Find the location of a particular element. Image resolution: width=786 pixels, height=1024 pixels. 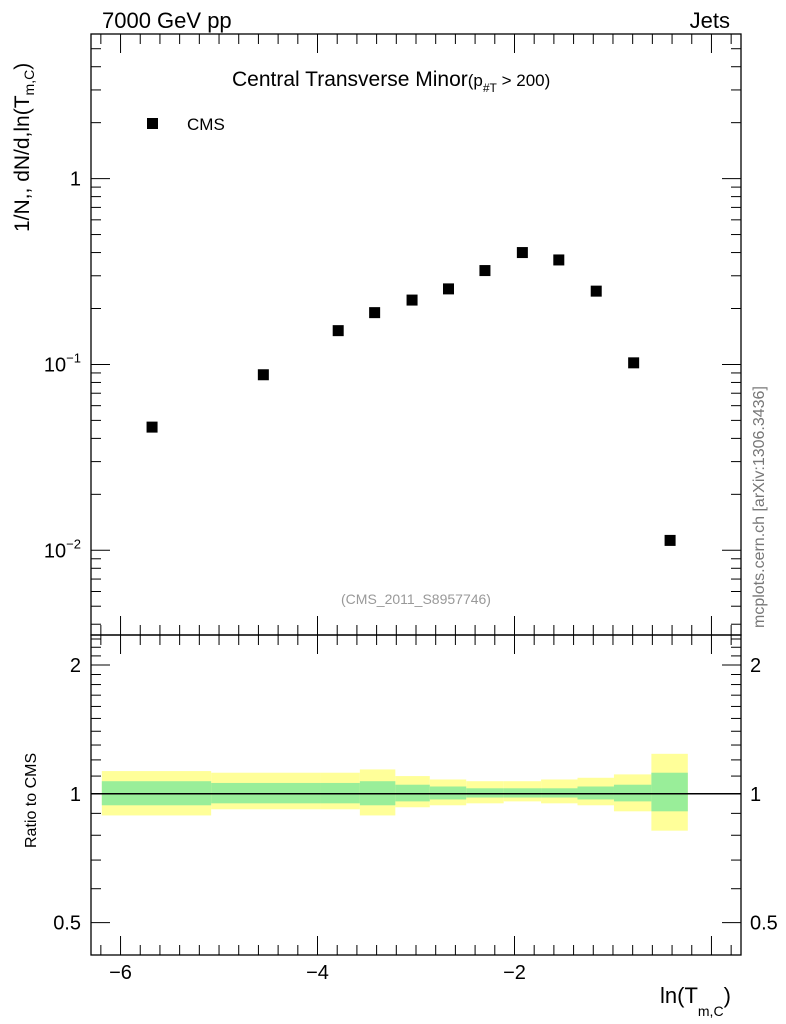

x-axis-label: ln(Tm,C) is located at coordinates (695, 1001).